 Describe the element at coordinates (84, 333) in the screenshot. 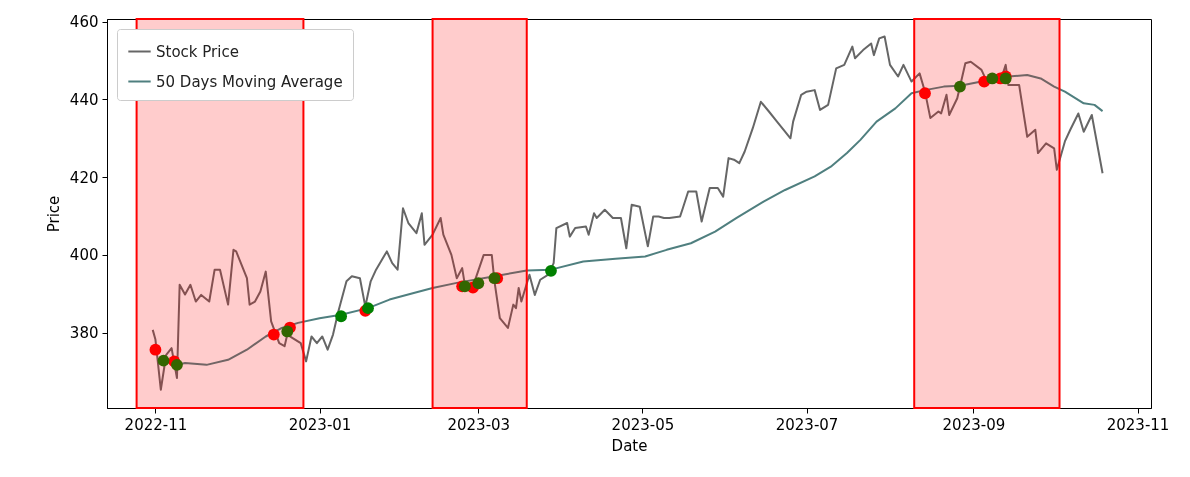

I see `y-tick-label: 380` at that location.